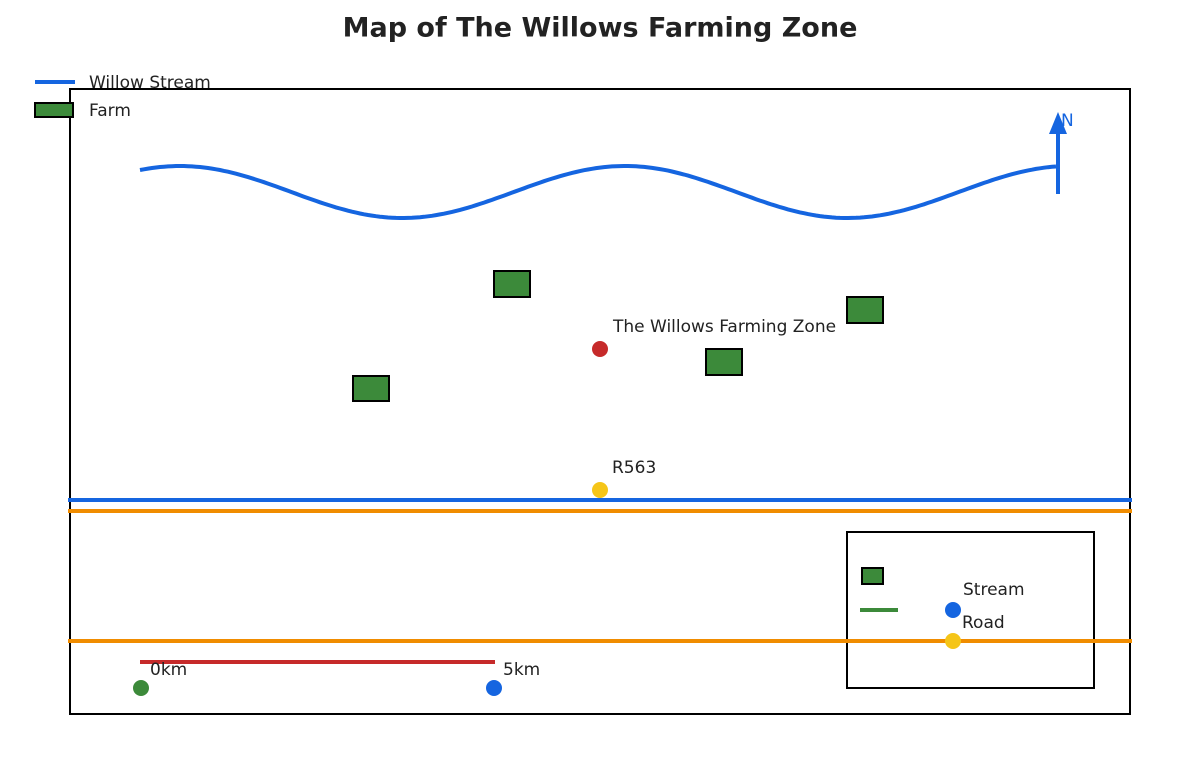  What do you see at coordinates (150, 83) in the screenshot?
I see `legend-stream-label: Willow Stream` at bounding box center [150, 83].